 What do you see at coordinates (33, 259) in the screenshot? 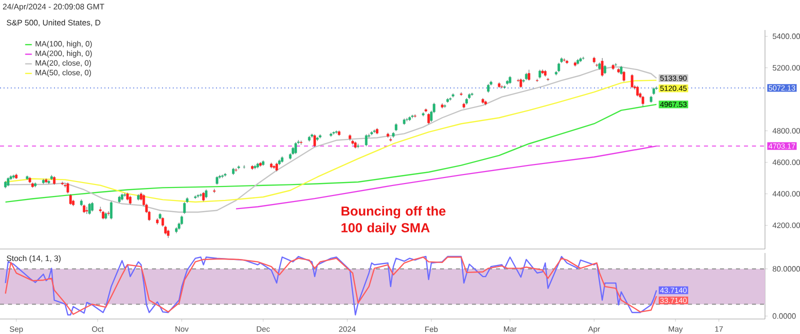
I see `chart-title: Stoch (14, 1, 3)` at bounding box center [33, 259].